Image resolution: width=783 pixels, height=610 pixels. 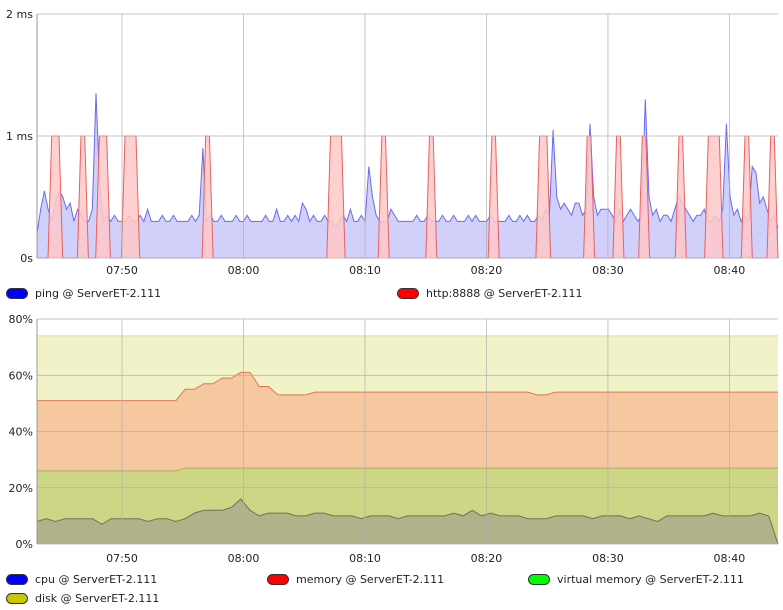 I want to click on legend-label-cpu: cpu @ ServerET-2.111, so click(x=96, y=579).